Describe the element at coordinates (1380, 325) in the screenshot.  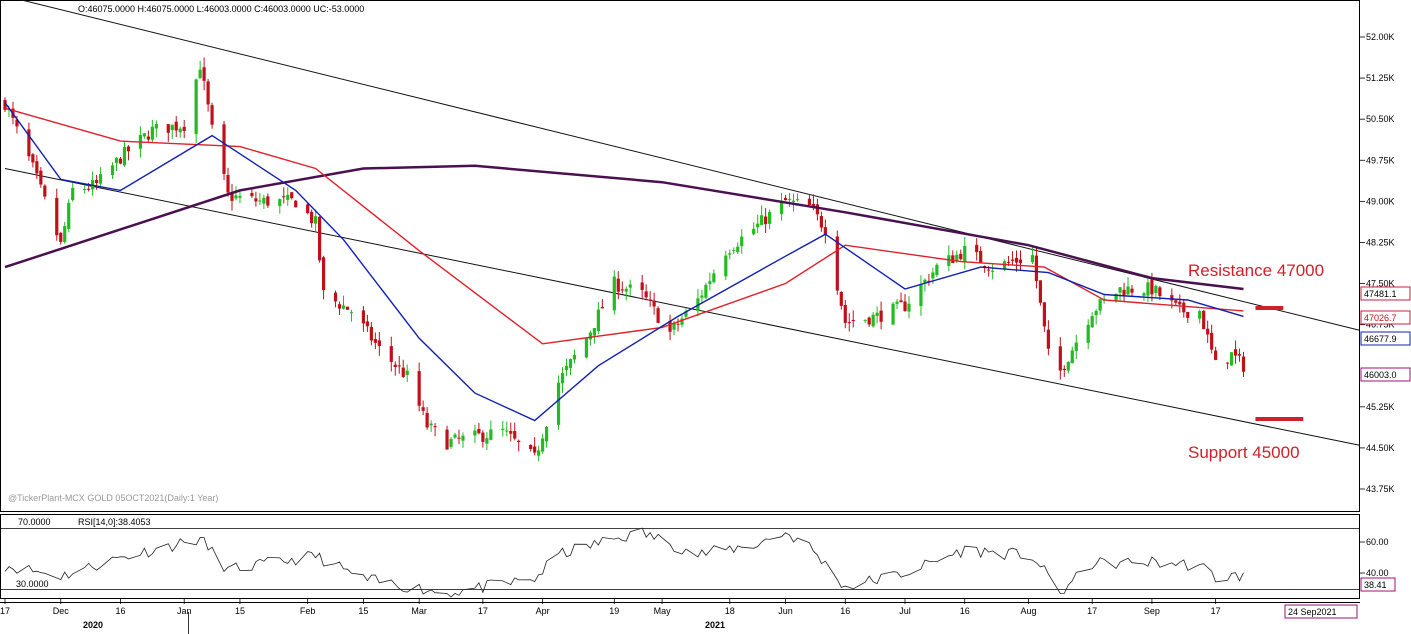
I see `y-tick-label: 46.75K` at that location.